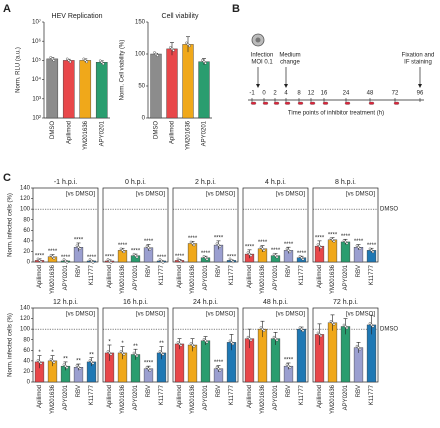 Image resolution: width=440 pixels, height=428 pixels. Describe the element at coordinates (205, 302) in the screenshot. I see `chart-title: 24 h.p.i.` at that location.